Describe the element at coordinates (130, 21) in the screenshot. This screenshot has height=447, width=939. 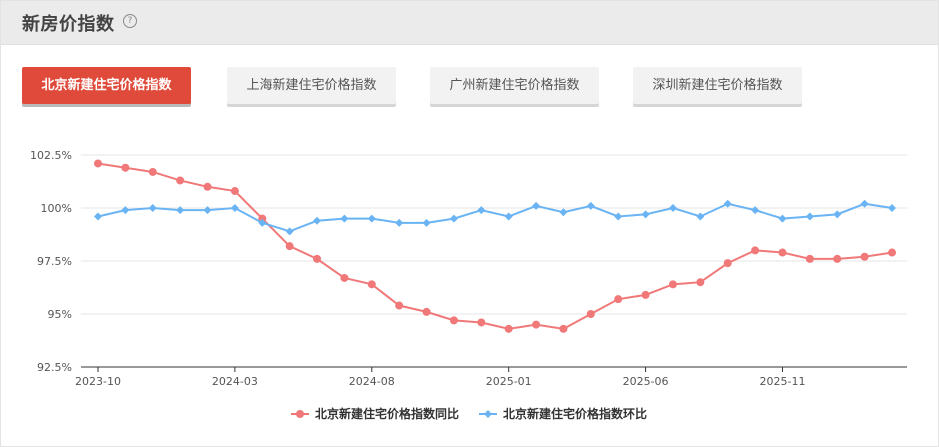
I see `question-circle-icon: ?` at that location.